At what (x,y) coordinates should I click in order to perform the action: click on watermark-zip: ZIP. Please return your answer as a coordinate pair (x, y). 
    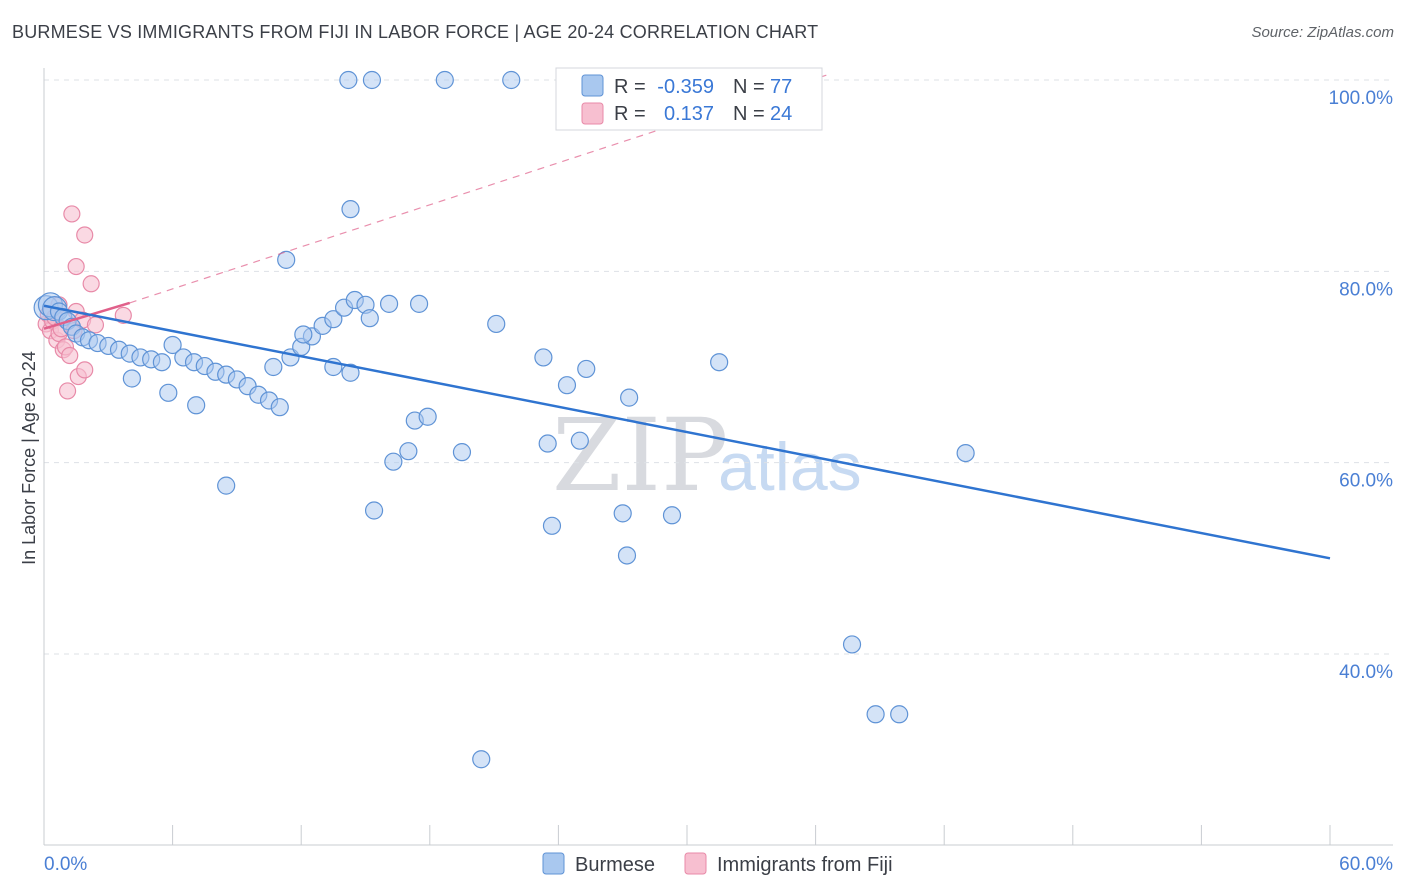
    Looking at the image, I should click on (640, 455).